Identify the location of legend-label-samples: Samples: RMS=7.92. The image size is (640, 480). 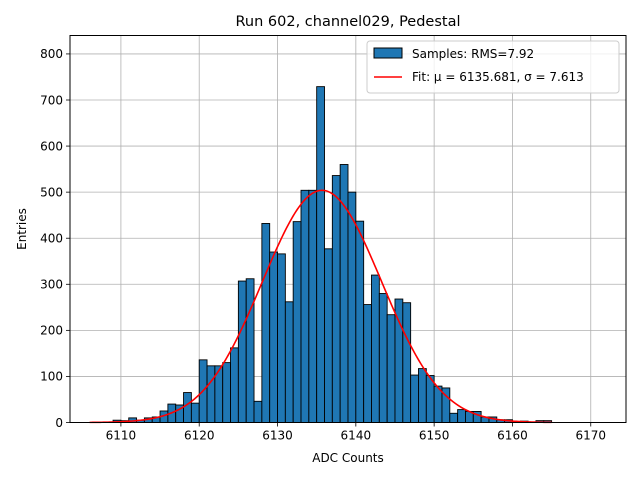
(473, 54).